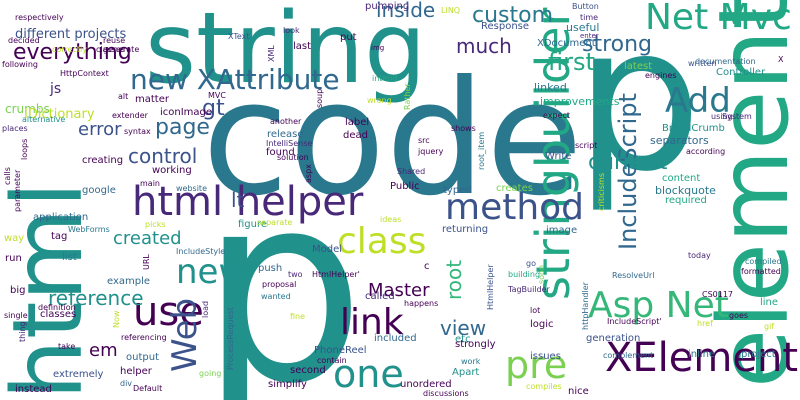  Describe the element at coordinates (578, 391) in the screenshot. I see `word-nice: nice` at that location.